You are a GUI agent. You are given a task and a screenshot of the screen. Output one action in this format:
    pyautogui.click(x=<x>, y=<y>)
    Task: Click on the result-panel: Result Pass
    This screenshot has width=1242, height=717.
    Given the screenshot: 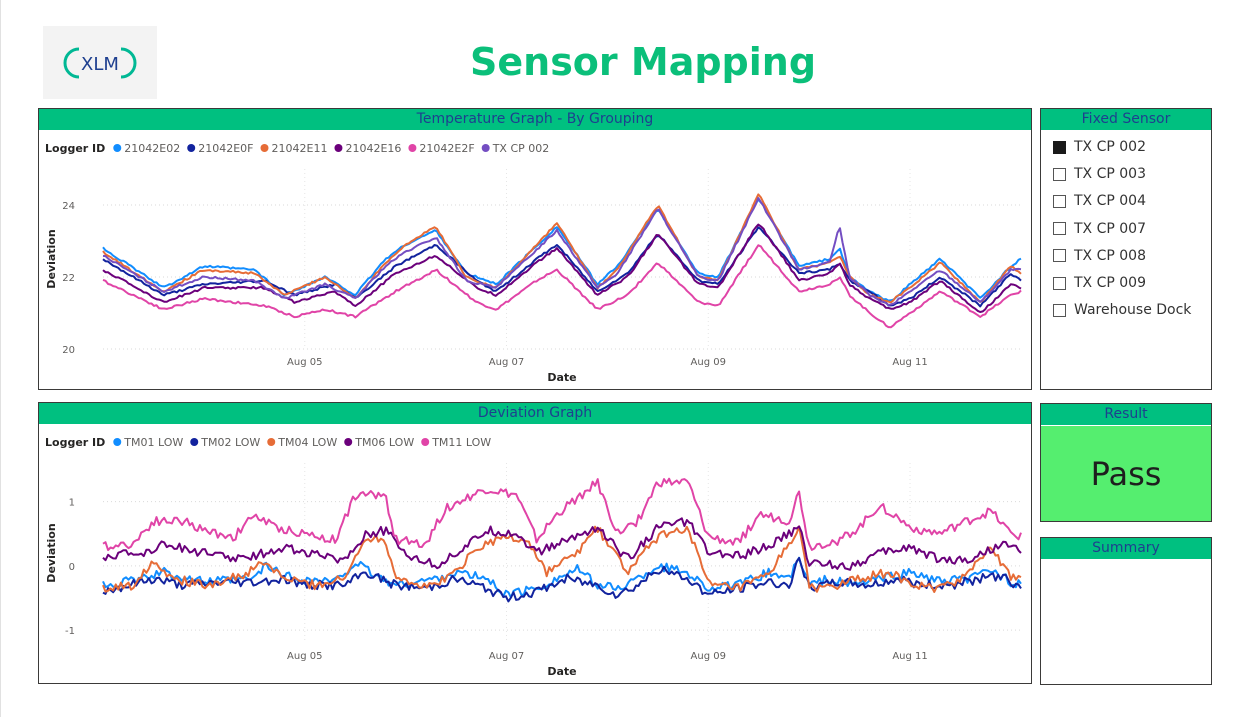 What is the action you would take?
    pyautogui.click(x=1126, y=462)
    